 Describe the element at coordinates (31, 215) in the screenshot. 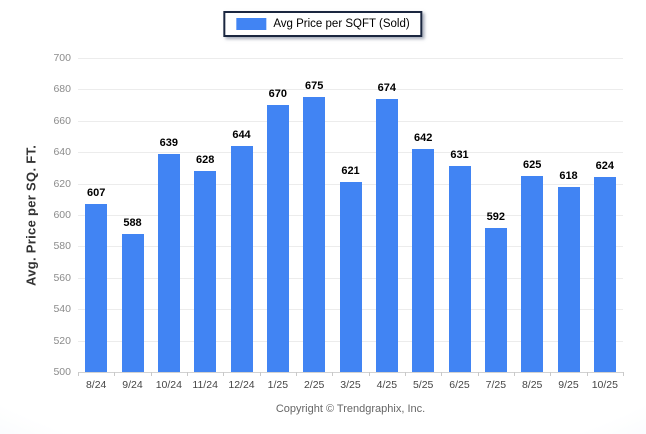

I see `y-axis-title: Avg. Price per SQ. FT.` at that location.